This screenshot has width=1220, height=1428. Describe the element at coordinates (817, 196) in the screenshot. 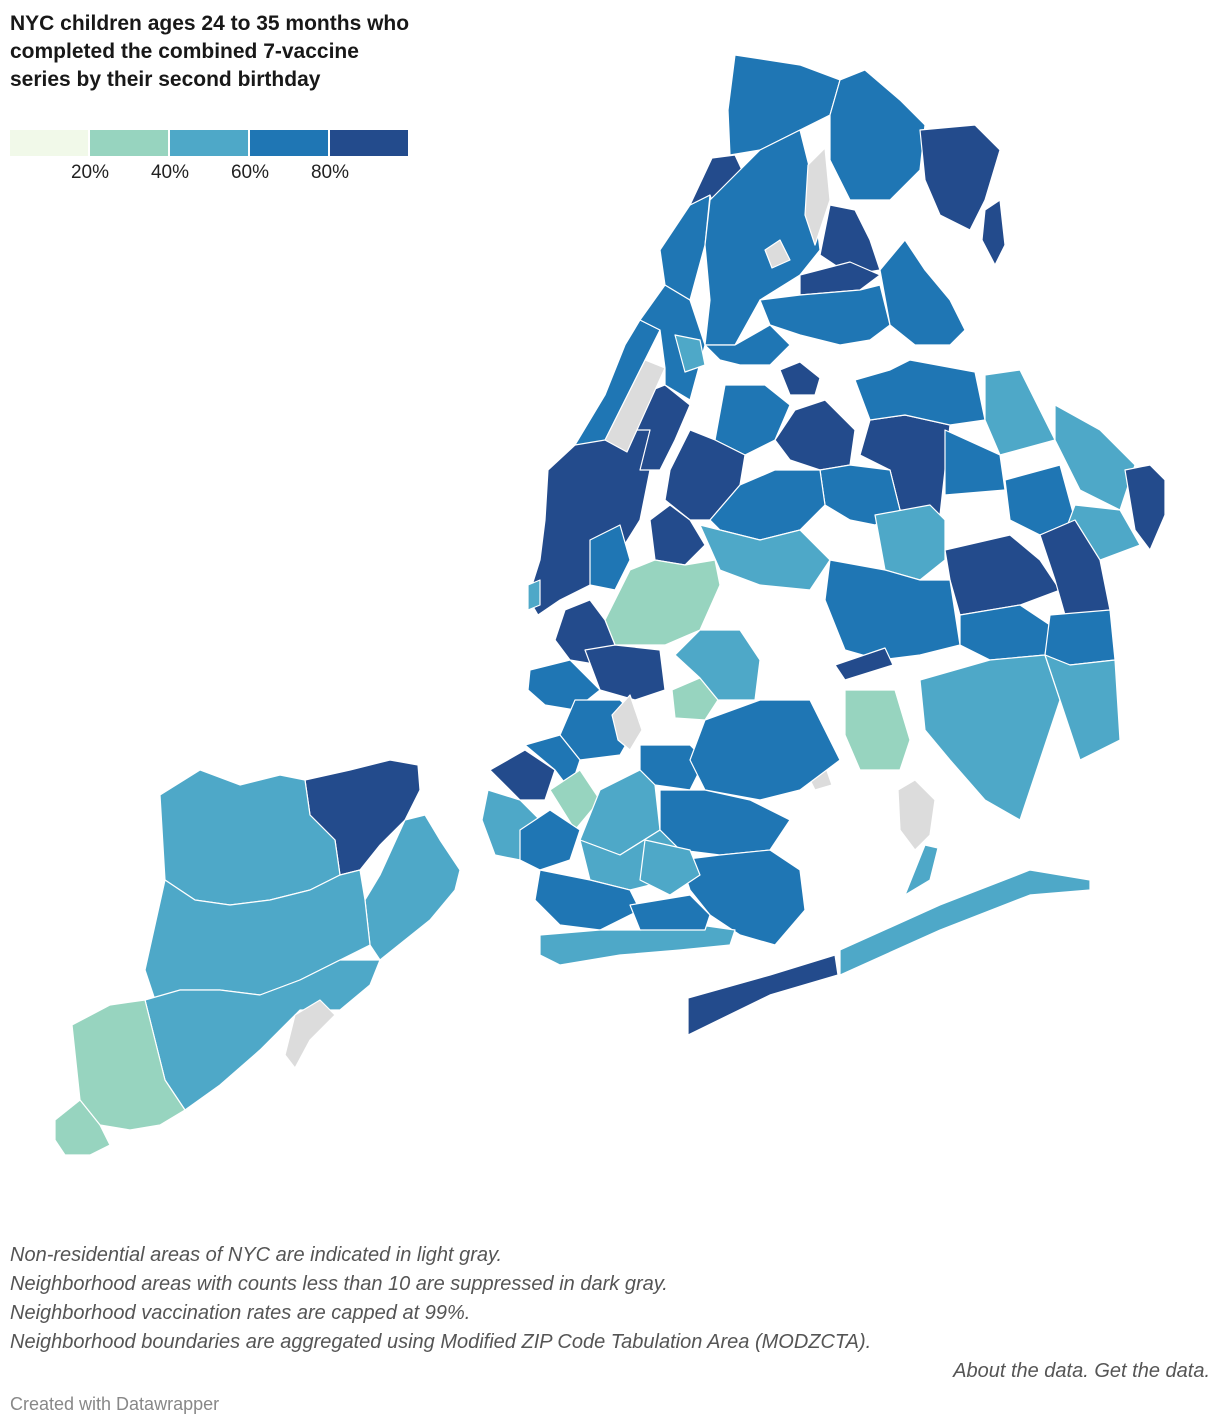

I see `bronx-park-gray` at that location.